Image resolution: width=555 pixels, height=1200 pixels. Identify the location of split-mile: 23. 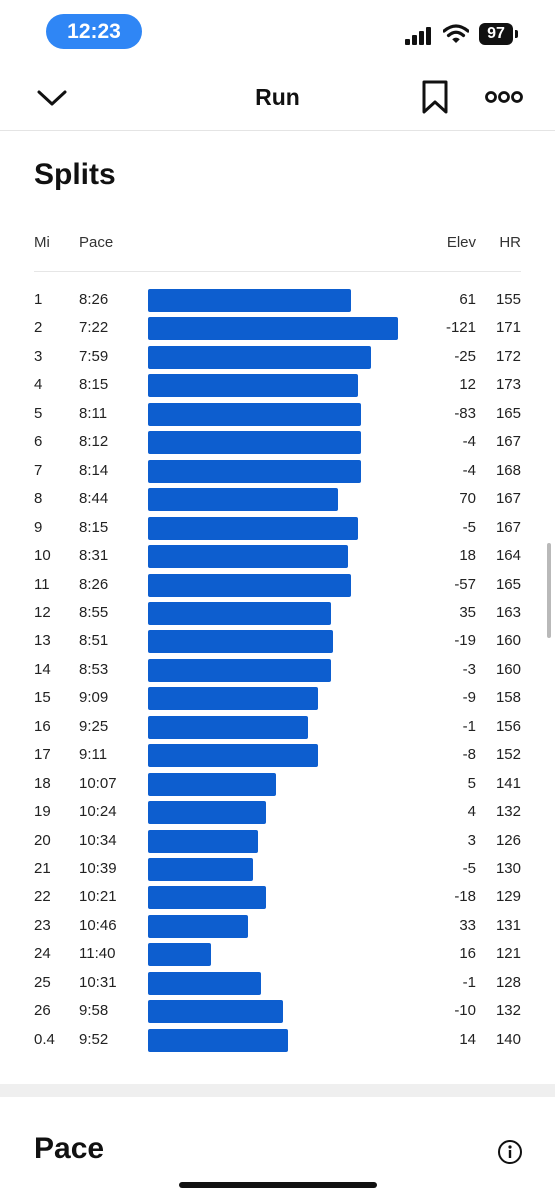
(42, 925).